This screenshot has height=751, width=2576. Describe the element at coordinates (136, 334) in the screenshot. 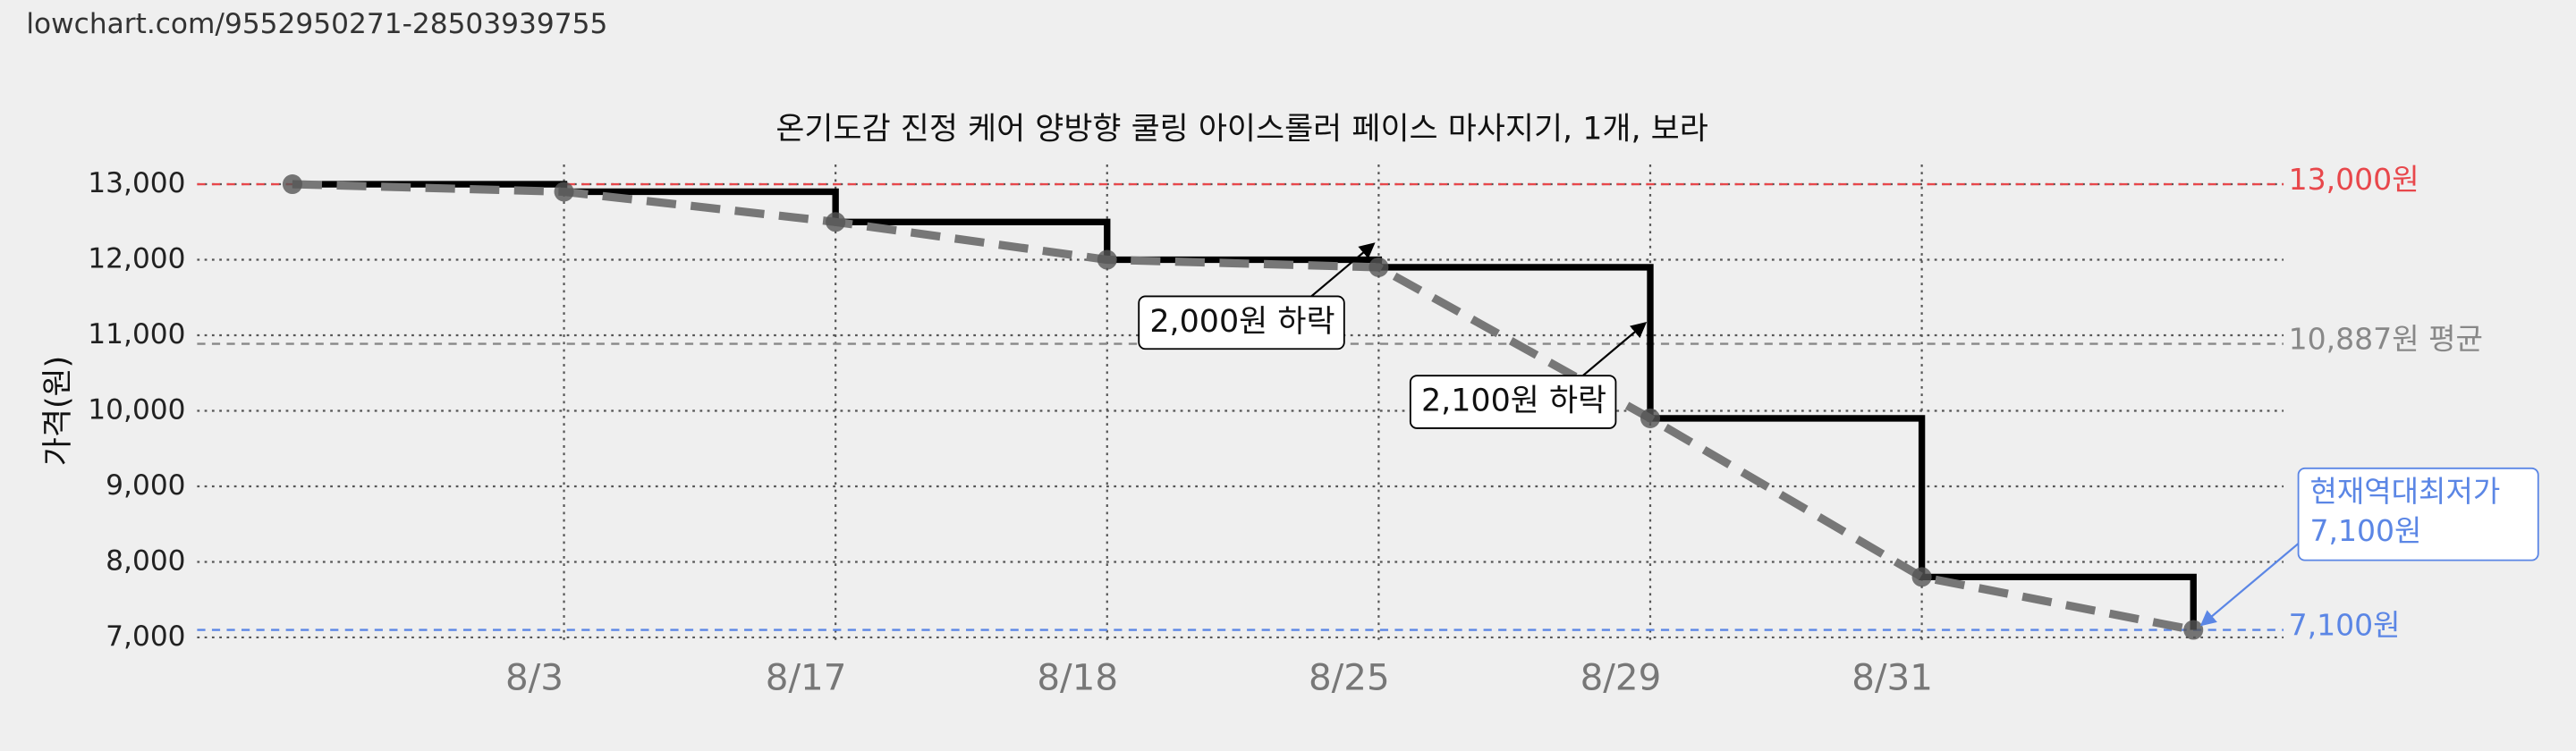

I see `y-tick-label: 11,000` at that location.